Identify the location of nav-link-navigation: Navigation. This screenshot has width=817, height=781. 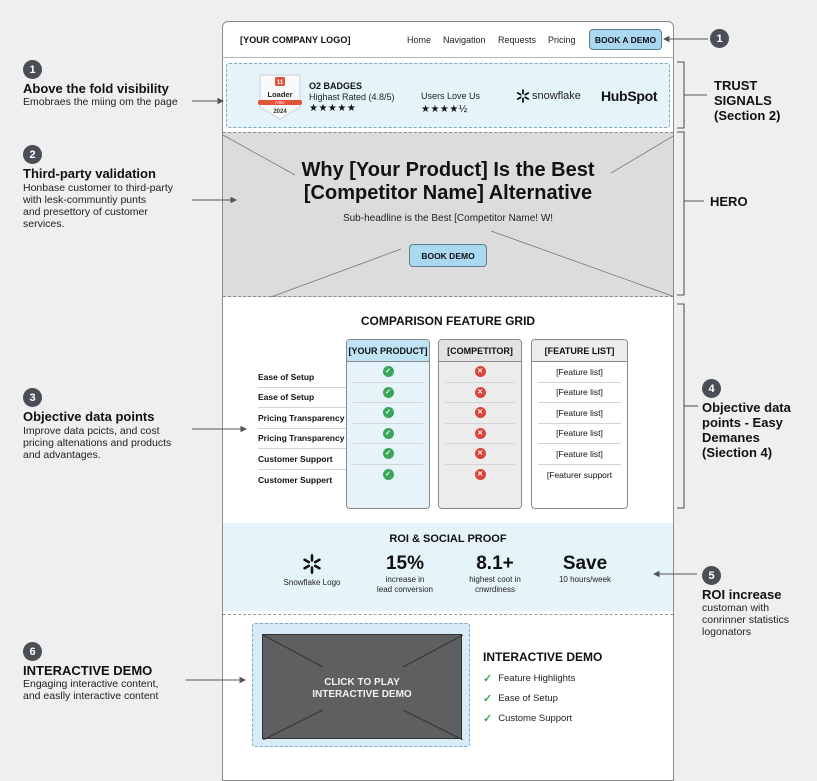
(464, 40).